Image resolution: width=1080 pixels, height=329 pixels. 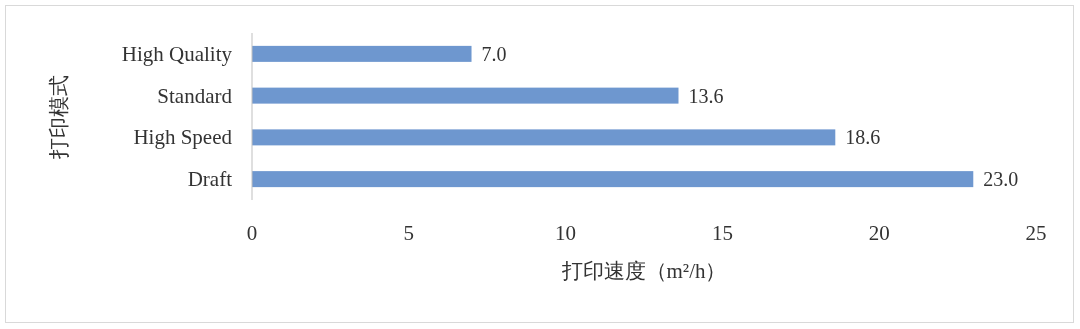 I want to click on x-tick-label: 20, so click(x=879, y=233).